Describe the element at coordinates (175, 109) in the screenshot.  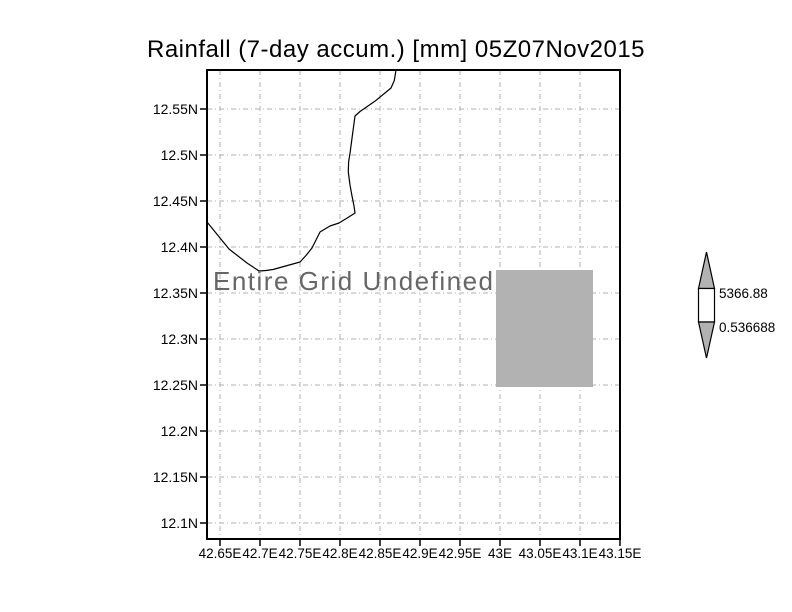
I see `y-tick-label: 12.55N` at that location.